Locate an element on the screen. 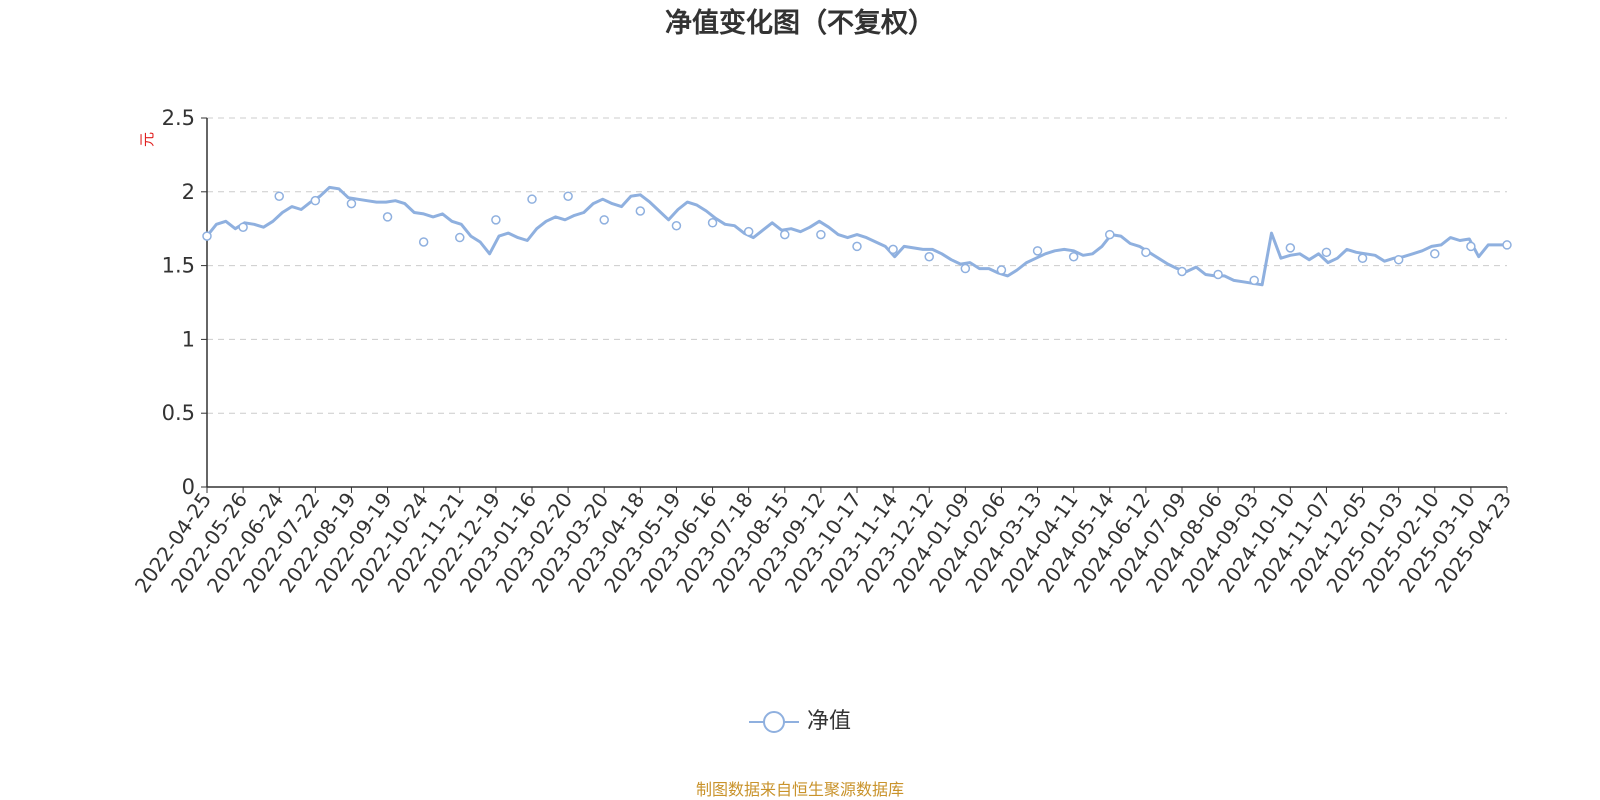  y-tick-label: 2.5 is located at coordinates (178, 118).